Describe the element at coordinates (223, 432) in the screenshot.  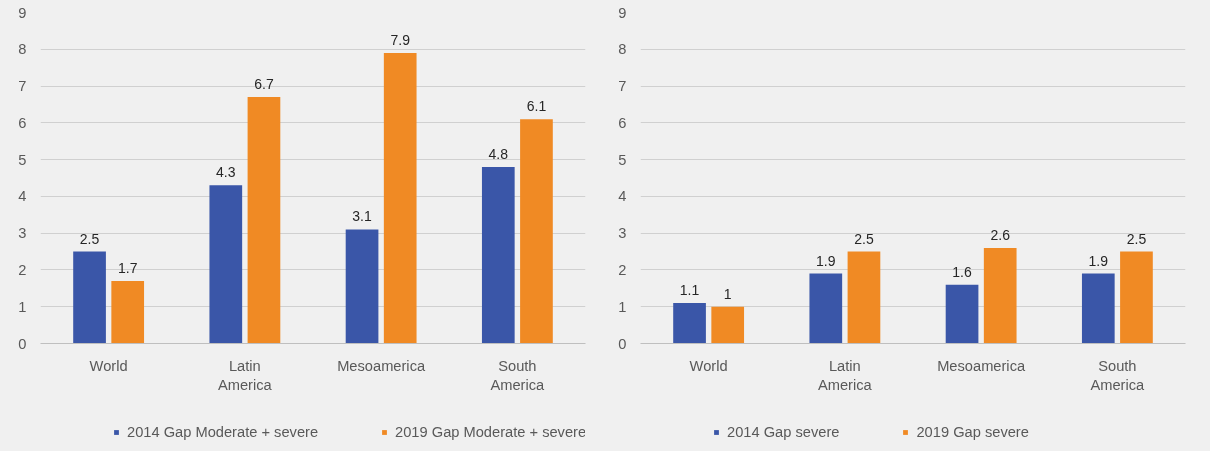
I see `legend-label: 2014 Gap Moderate + severe` at that location.